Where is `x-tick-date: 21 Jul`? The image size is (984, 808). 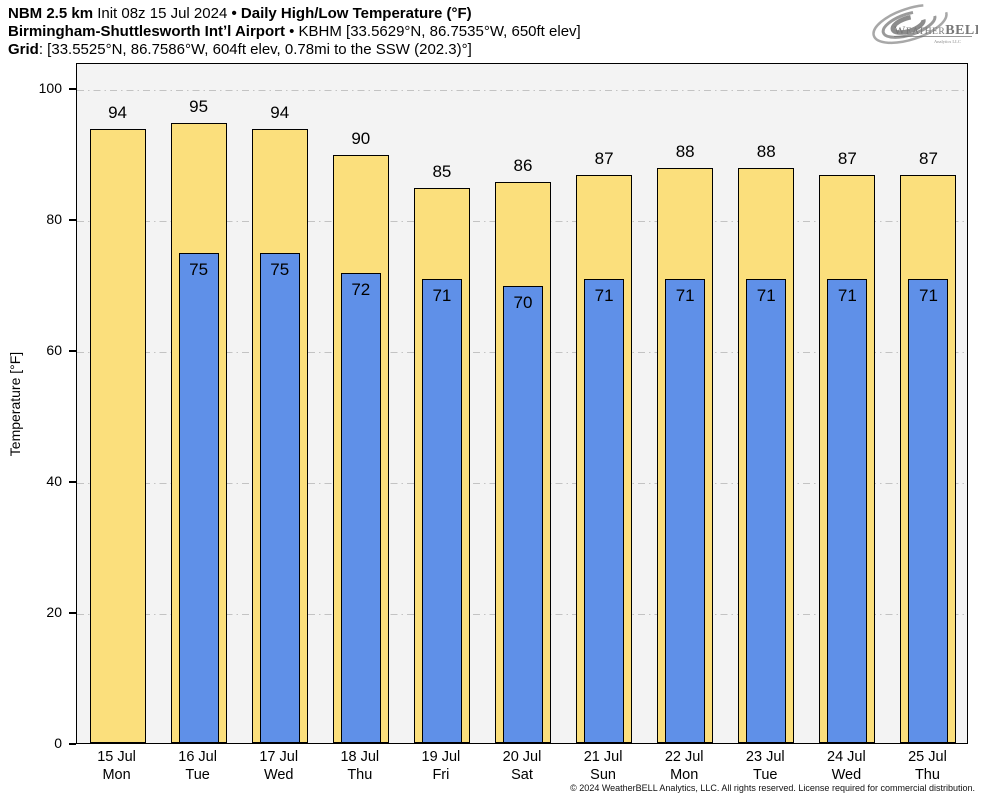 x-tick-date: 21 Jul is located at coordinates (603, 757).